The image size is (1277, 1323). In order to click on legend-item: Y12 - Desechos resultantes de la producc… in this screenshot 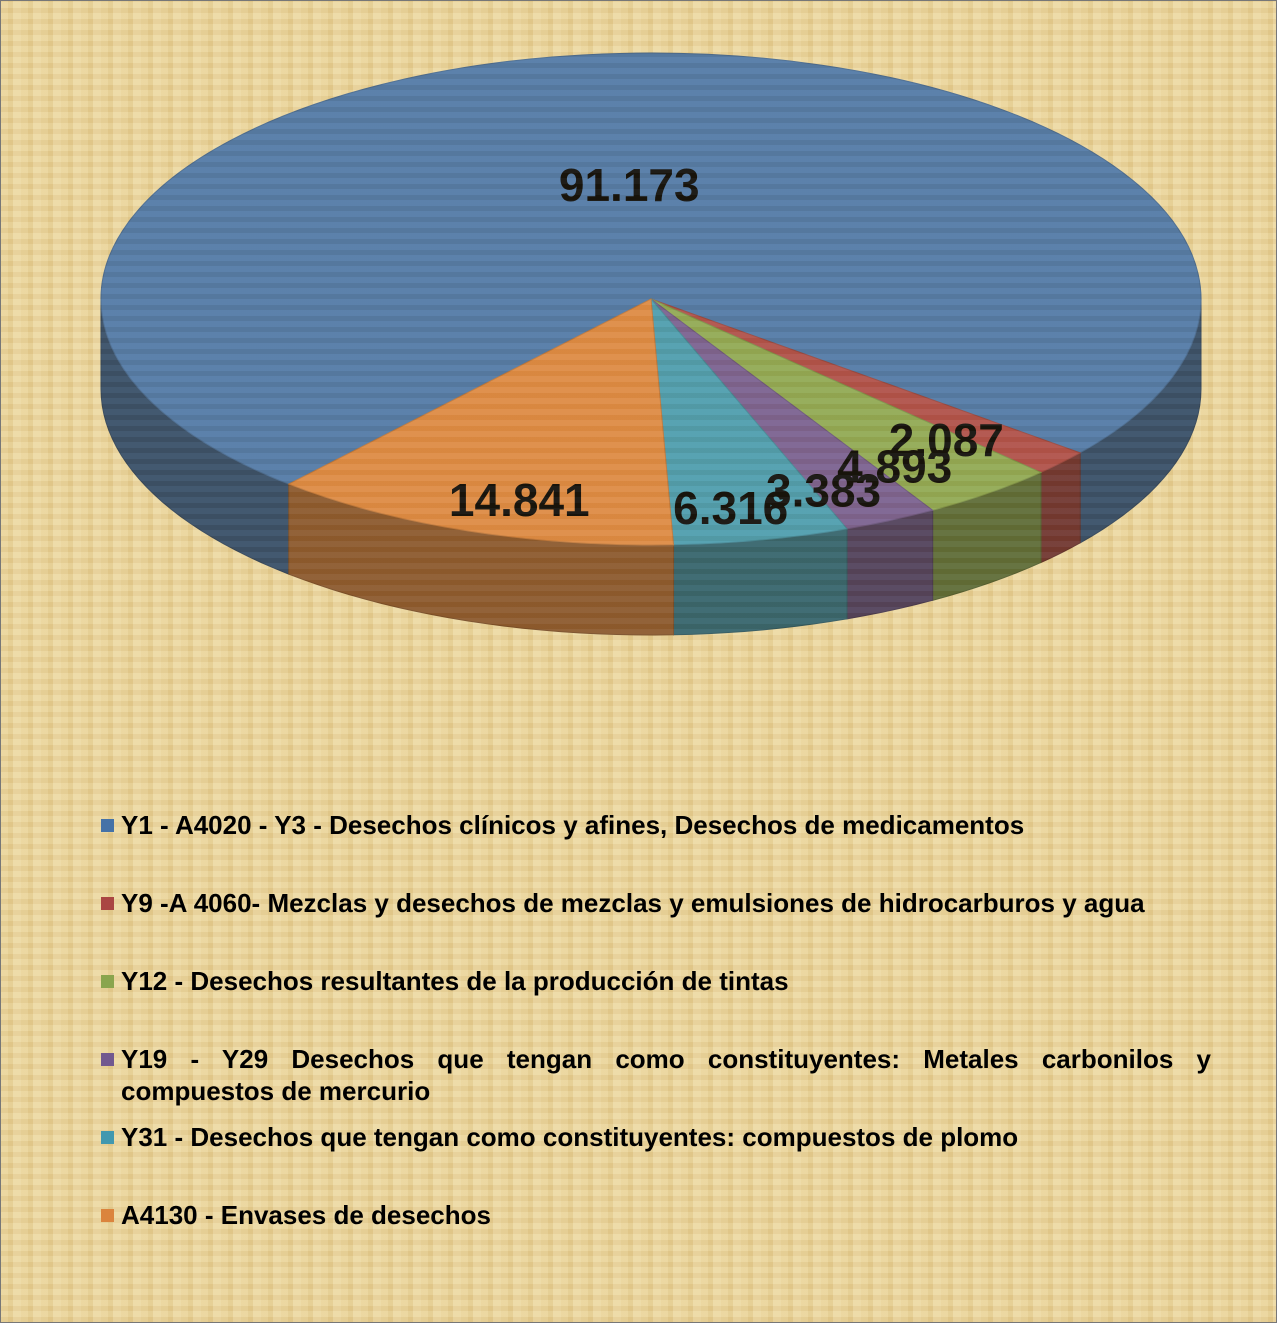, I will do `click(656, 1004)`.